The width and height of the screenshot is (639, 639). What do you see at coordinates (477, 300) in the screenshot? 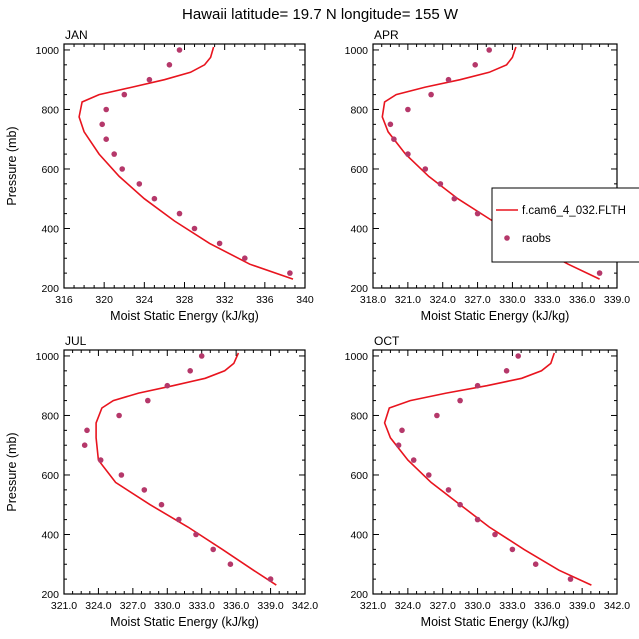
I see `x-tick-label: 327.0` at bounding box center [477, 300].